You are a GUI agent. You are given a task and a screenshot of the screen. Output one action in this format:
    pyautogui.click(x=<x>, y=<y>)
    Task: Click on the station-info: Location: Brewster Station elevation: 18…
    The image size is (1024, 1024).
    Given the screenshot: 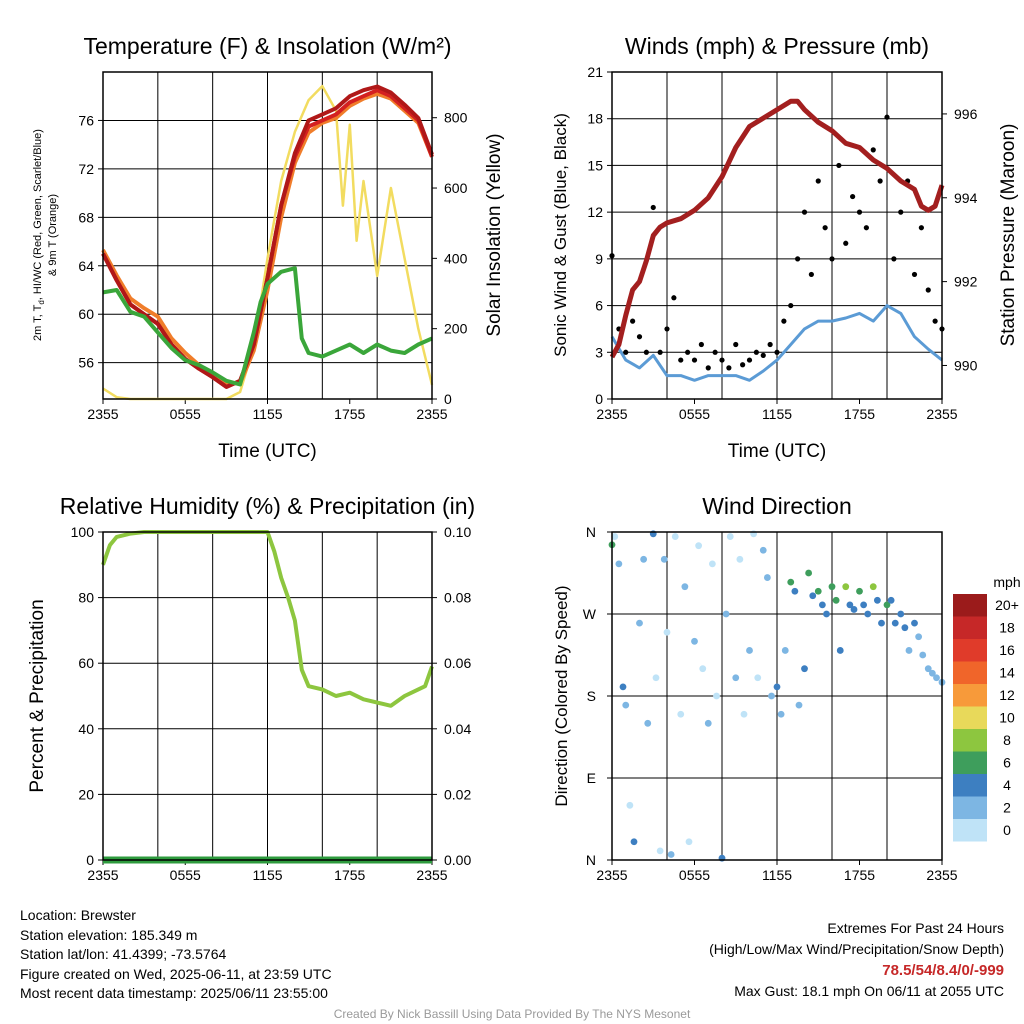 What is the action you would take?
    pyautogui.click(x=176, y=955)
    